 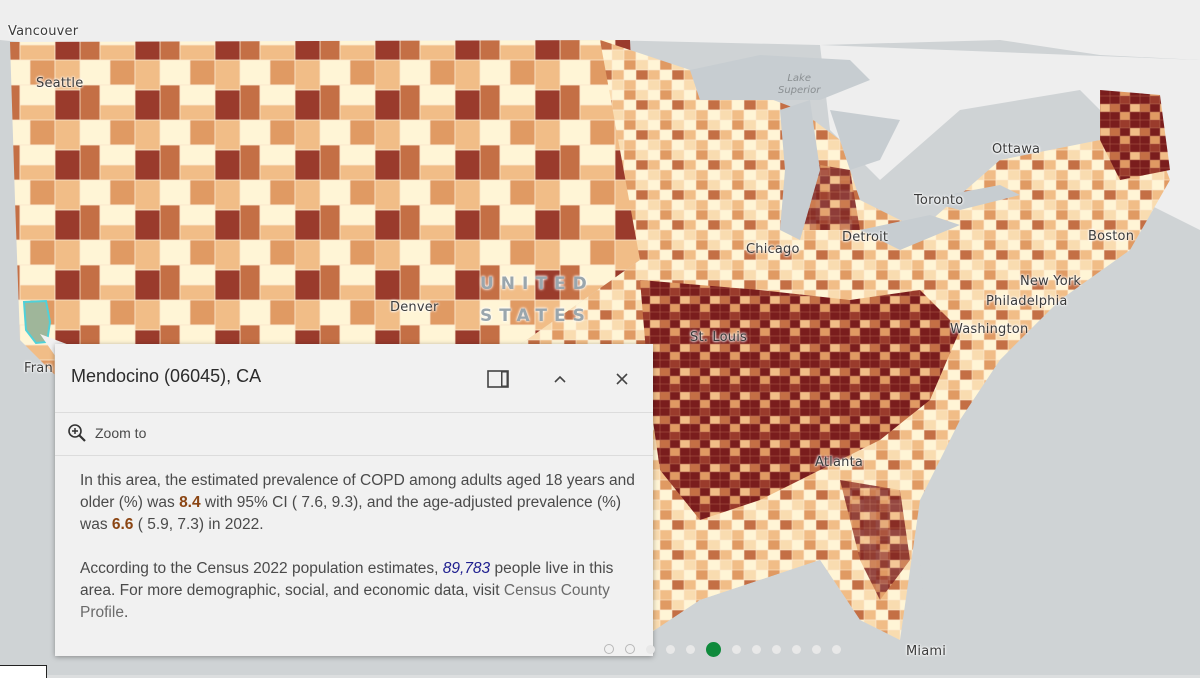 What do you see at coordinates (190, 502) in the screenshot?
I see `crude-prevalence-value: 8.4` at bounding box center [190, 502].